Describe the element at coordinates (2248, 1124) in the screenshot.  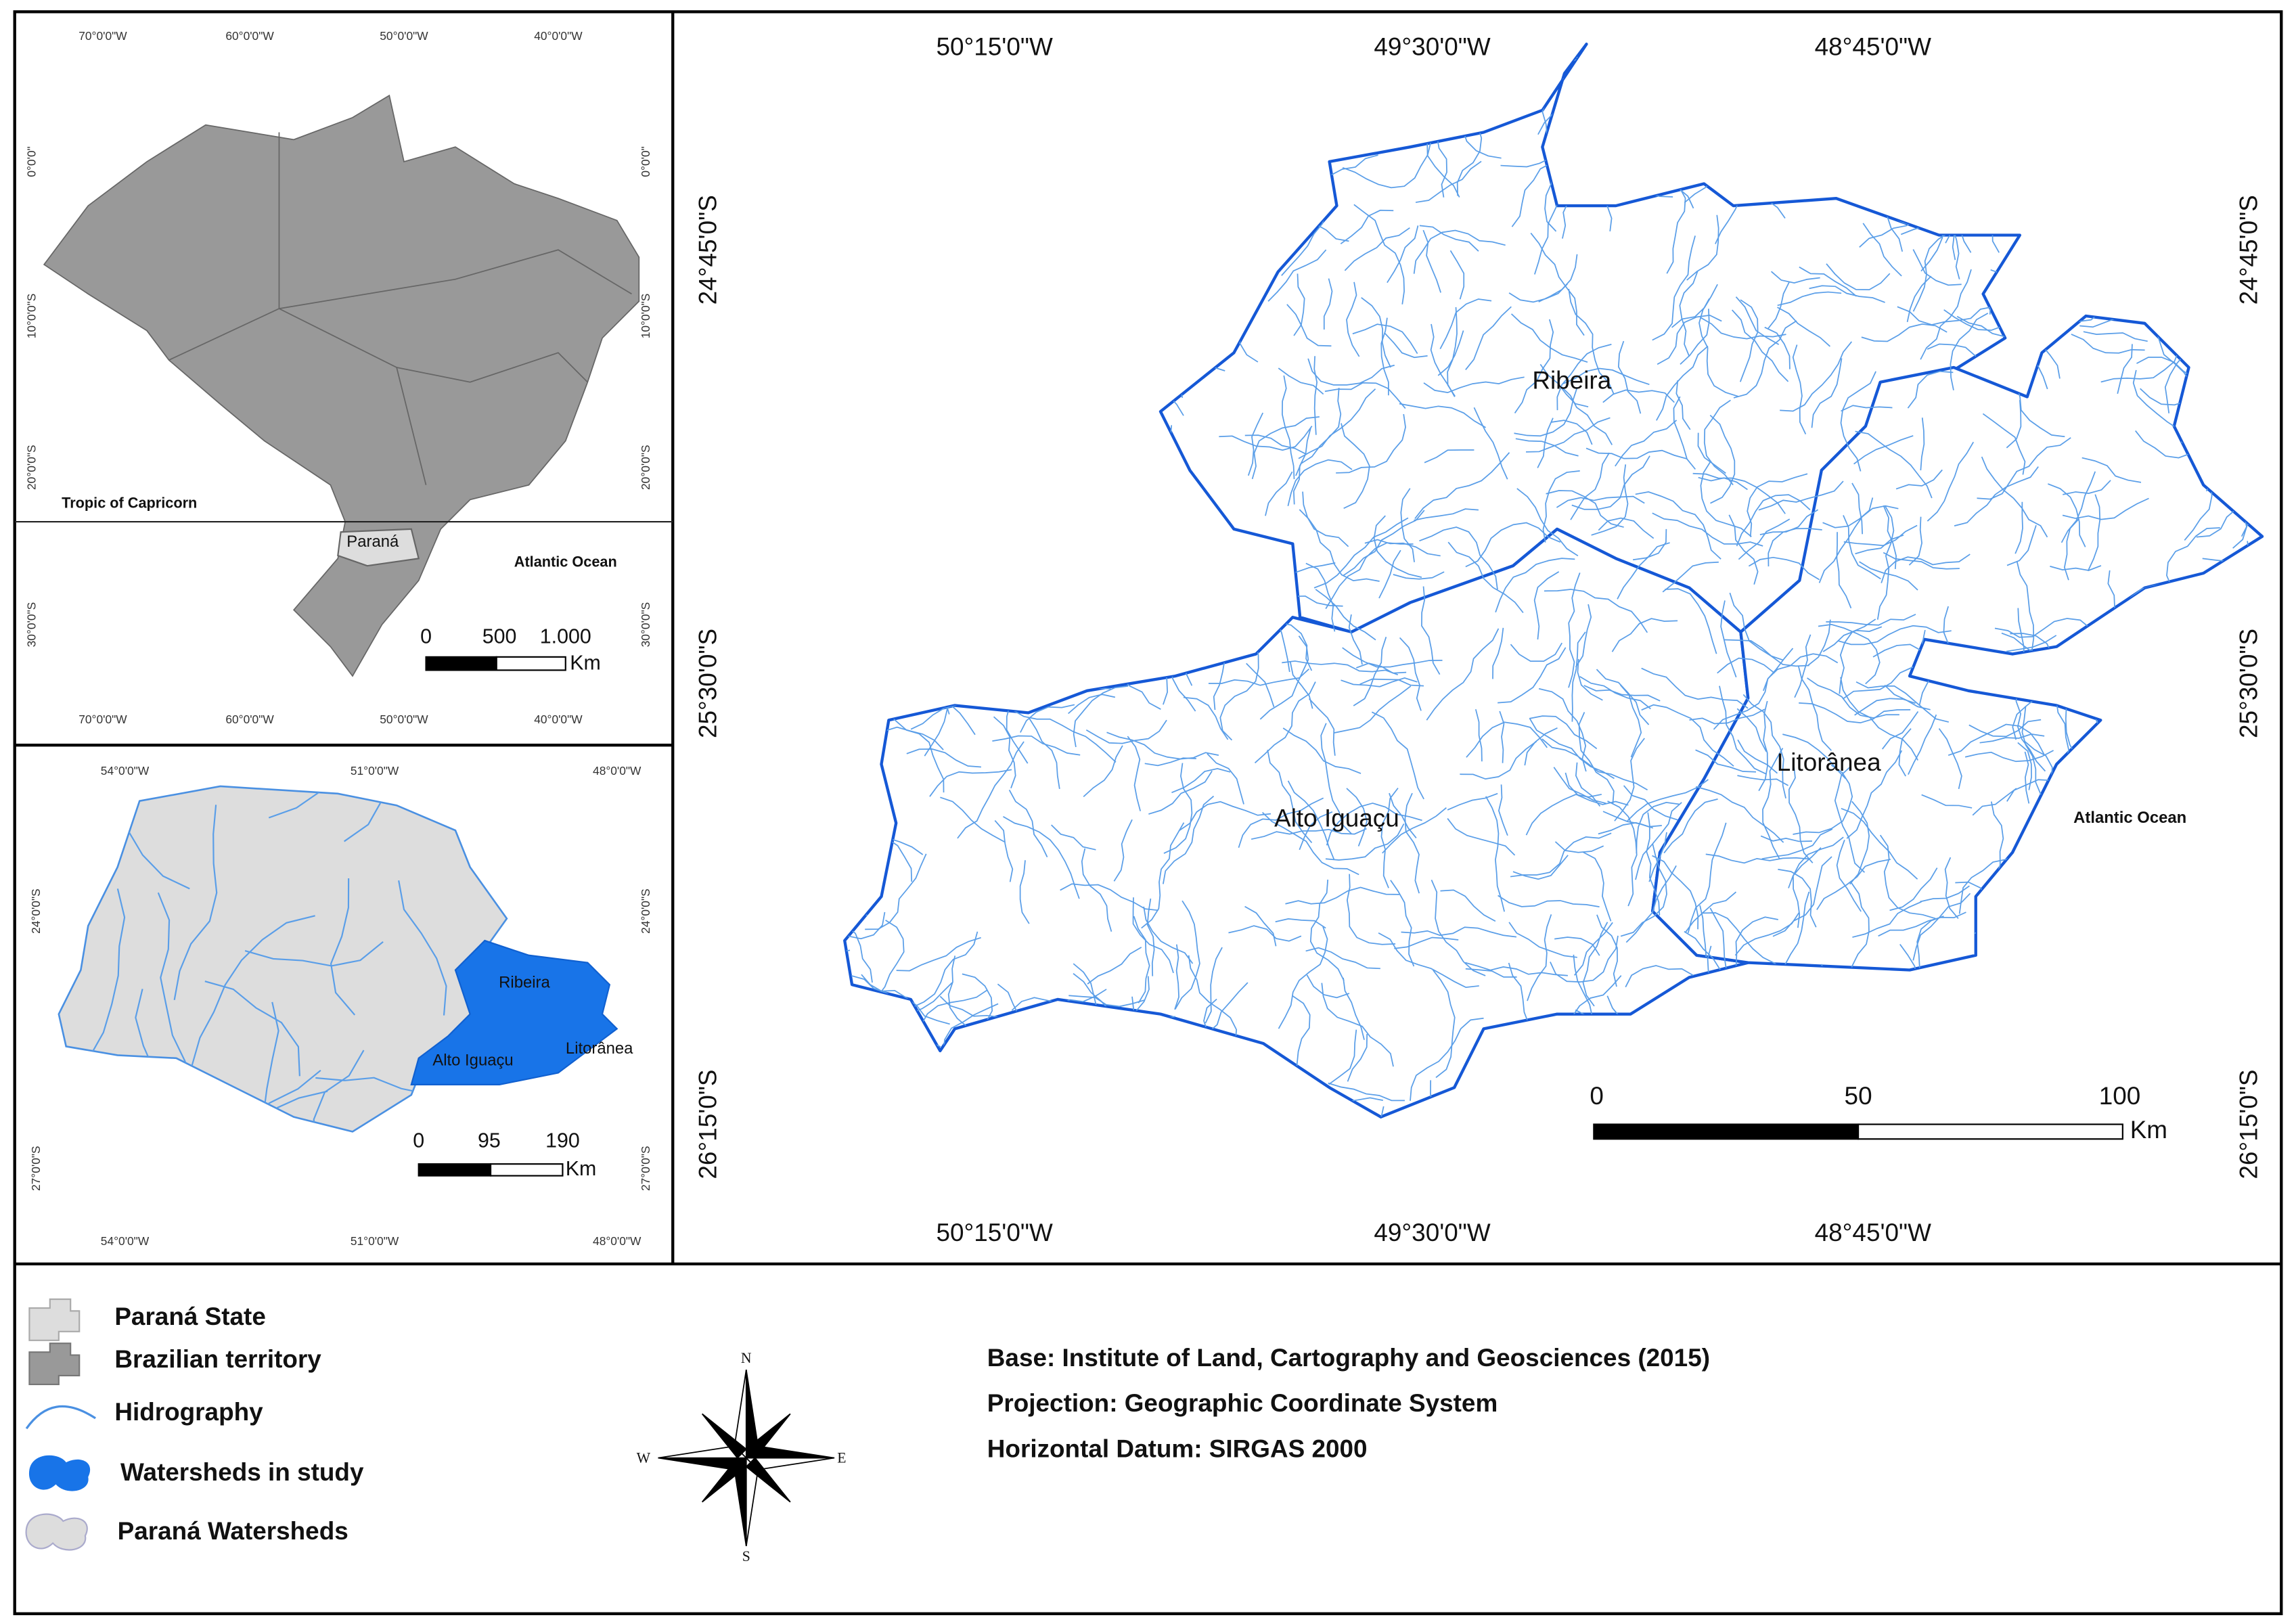
I see `coord-label: 26°15'0"S` at that location.